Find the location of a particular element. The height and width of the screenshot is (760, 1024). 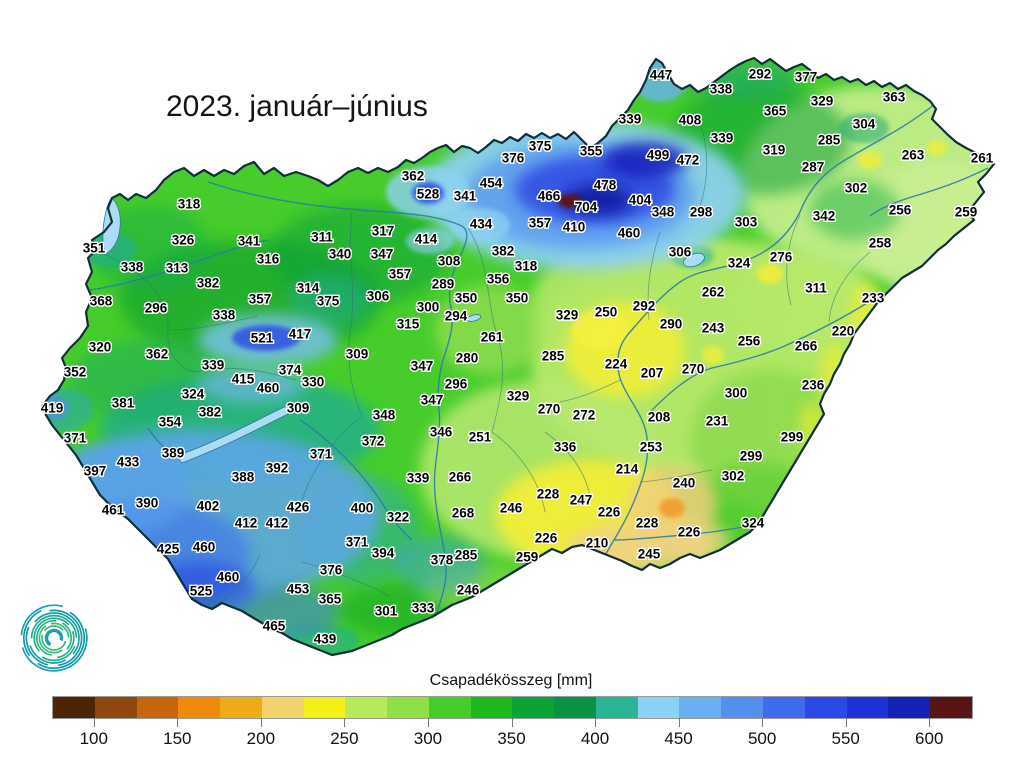

station-value: 299 is located at coordinates (751, 456).